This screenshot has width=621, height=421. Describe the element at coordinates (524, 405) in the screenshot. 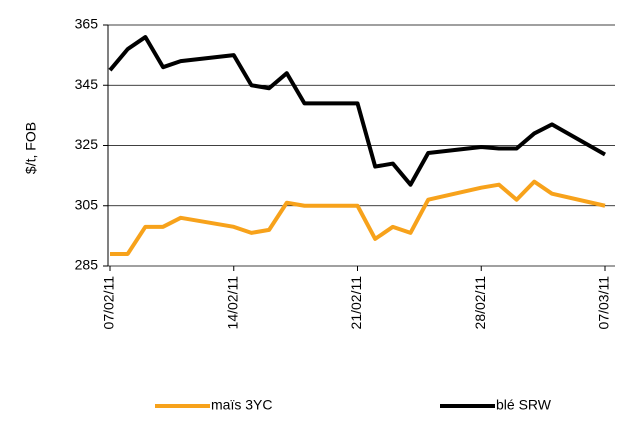

I see `legend-label: blé SRW` at that location.